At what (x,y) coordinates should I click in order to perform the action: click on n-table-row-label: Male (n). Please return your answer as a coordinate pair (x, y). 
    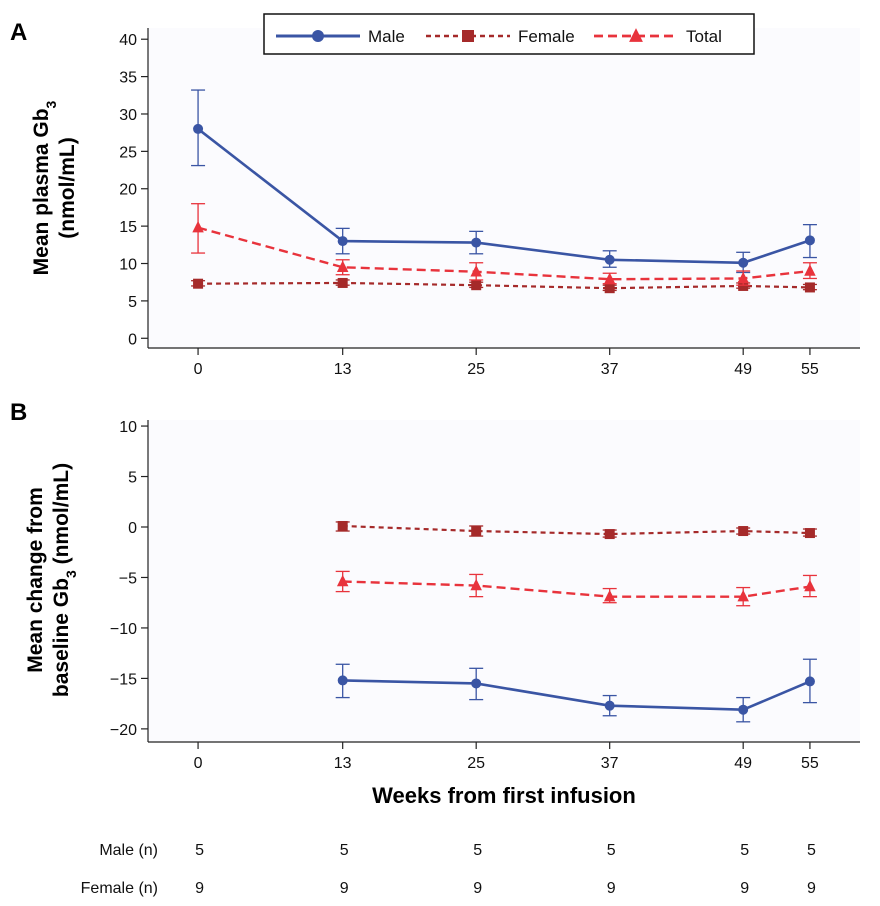
    Looking at the image, I should click on (128, 850).